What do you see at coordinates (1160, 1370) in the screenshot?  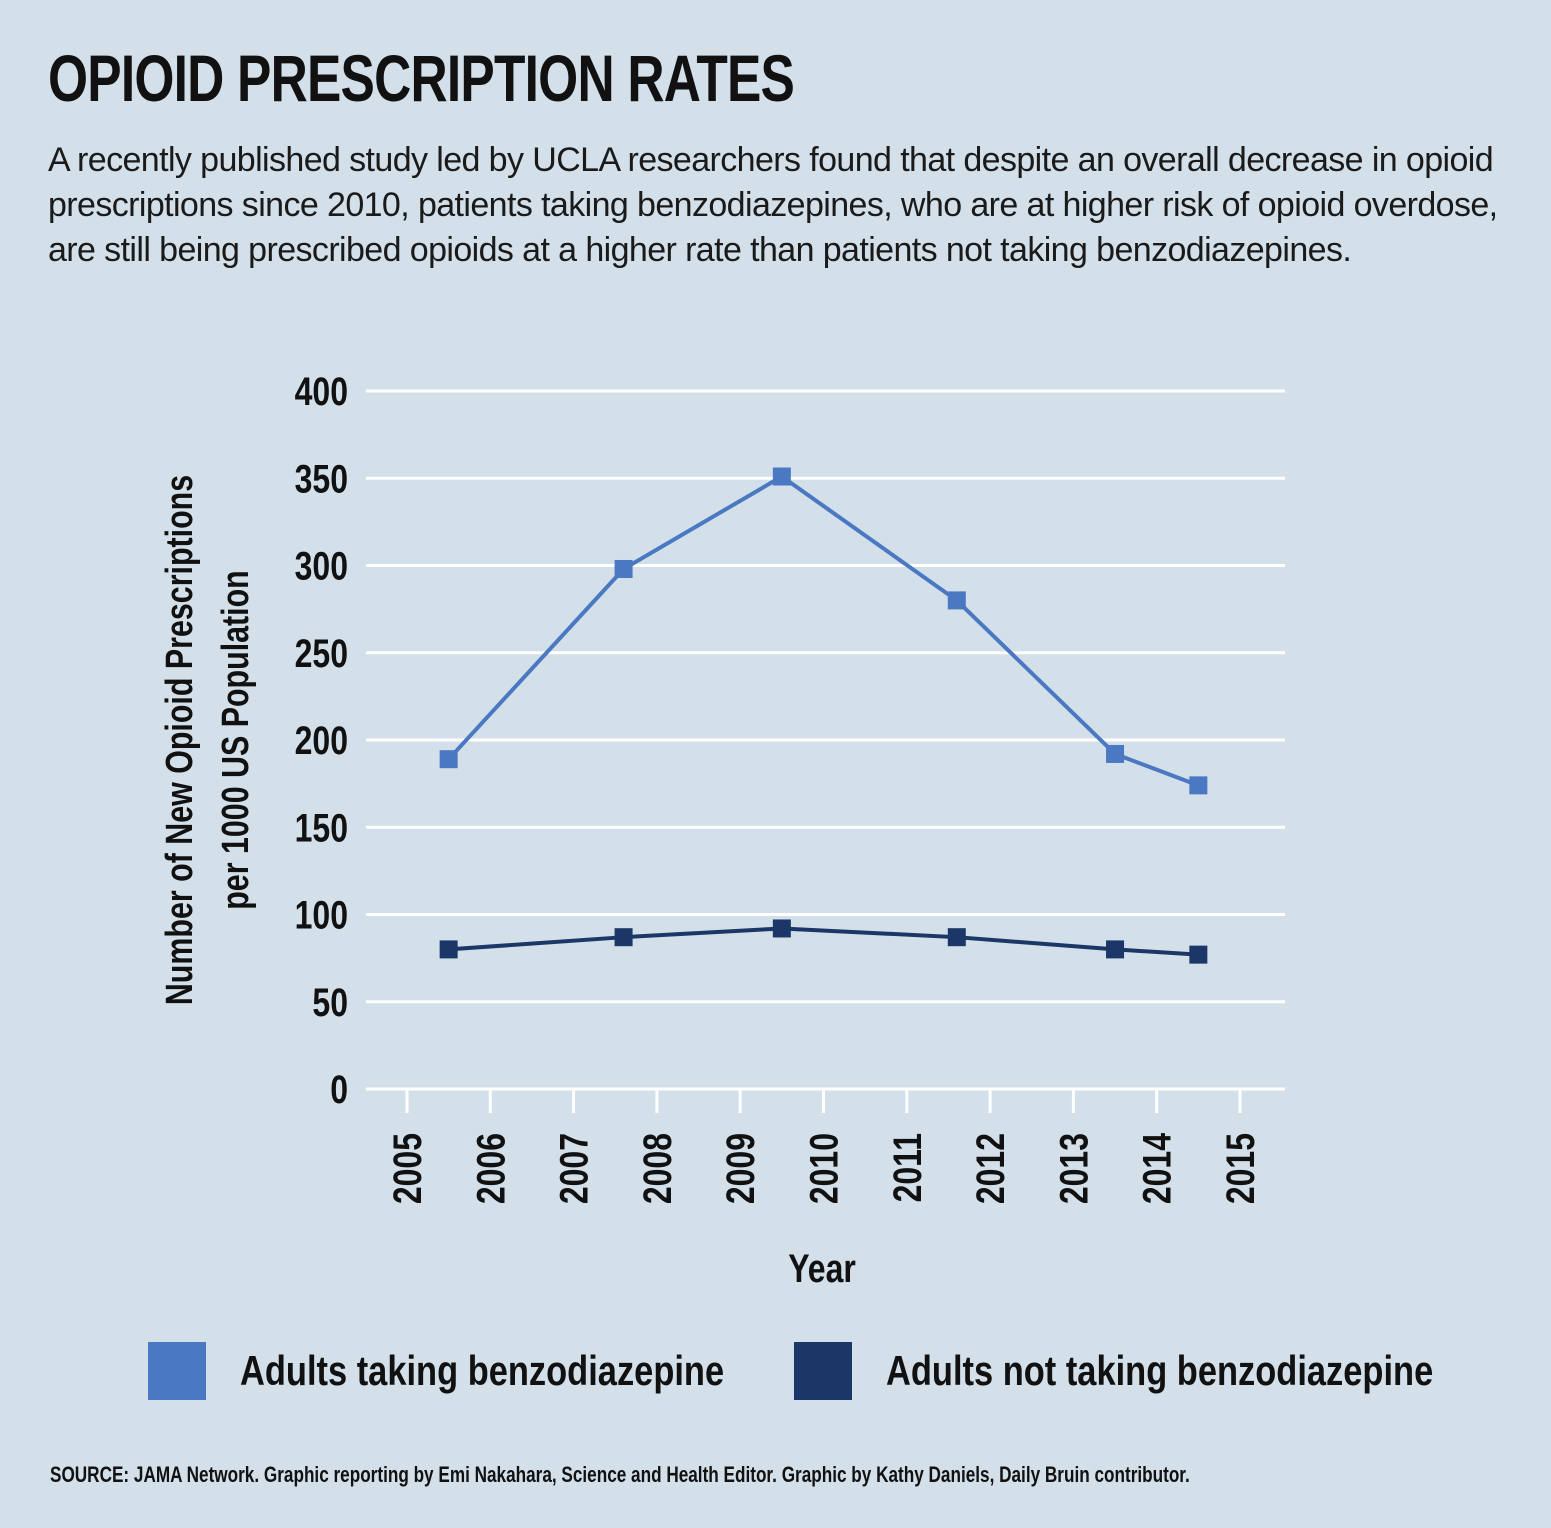 I see `legend-label-not-taking: Adults not taking benzodiazepine` at bounding box center [1160, 1370].